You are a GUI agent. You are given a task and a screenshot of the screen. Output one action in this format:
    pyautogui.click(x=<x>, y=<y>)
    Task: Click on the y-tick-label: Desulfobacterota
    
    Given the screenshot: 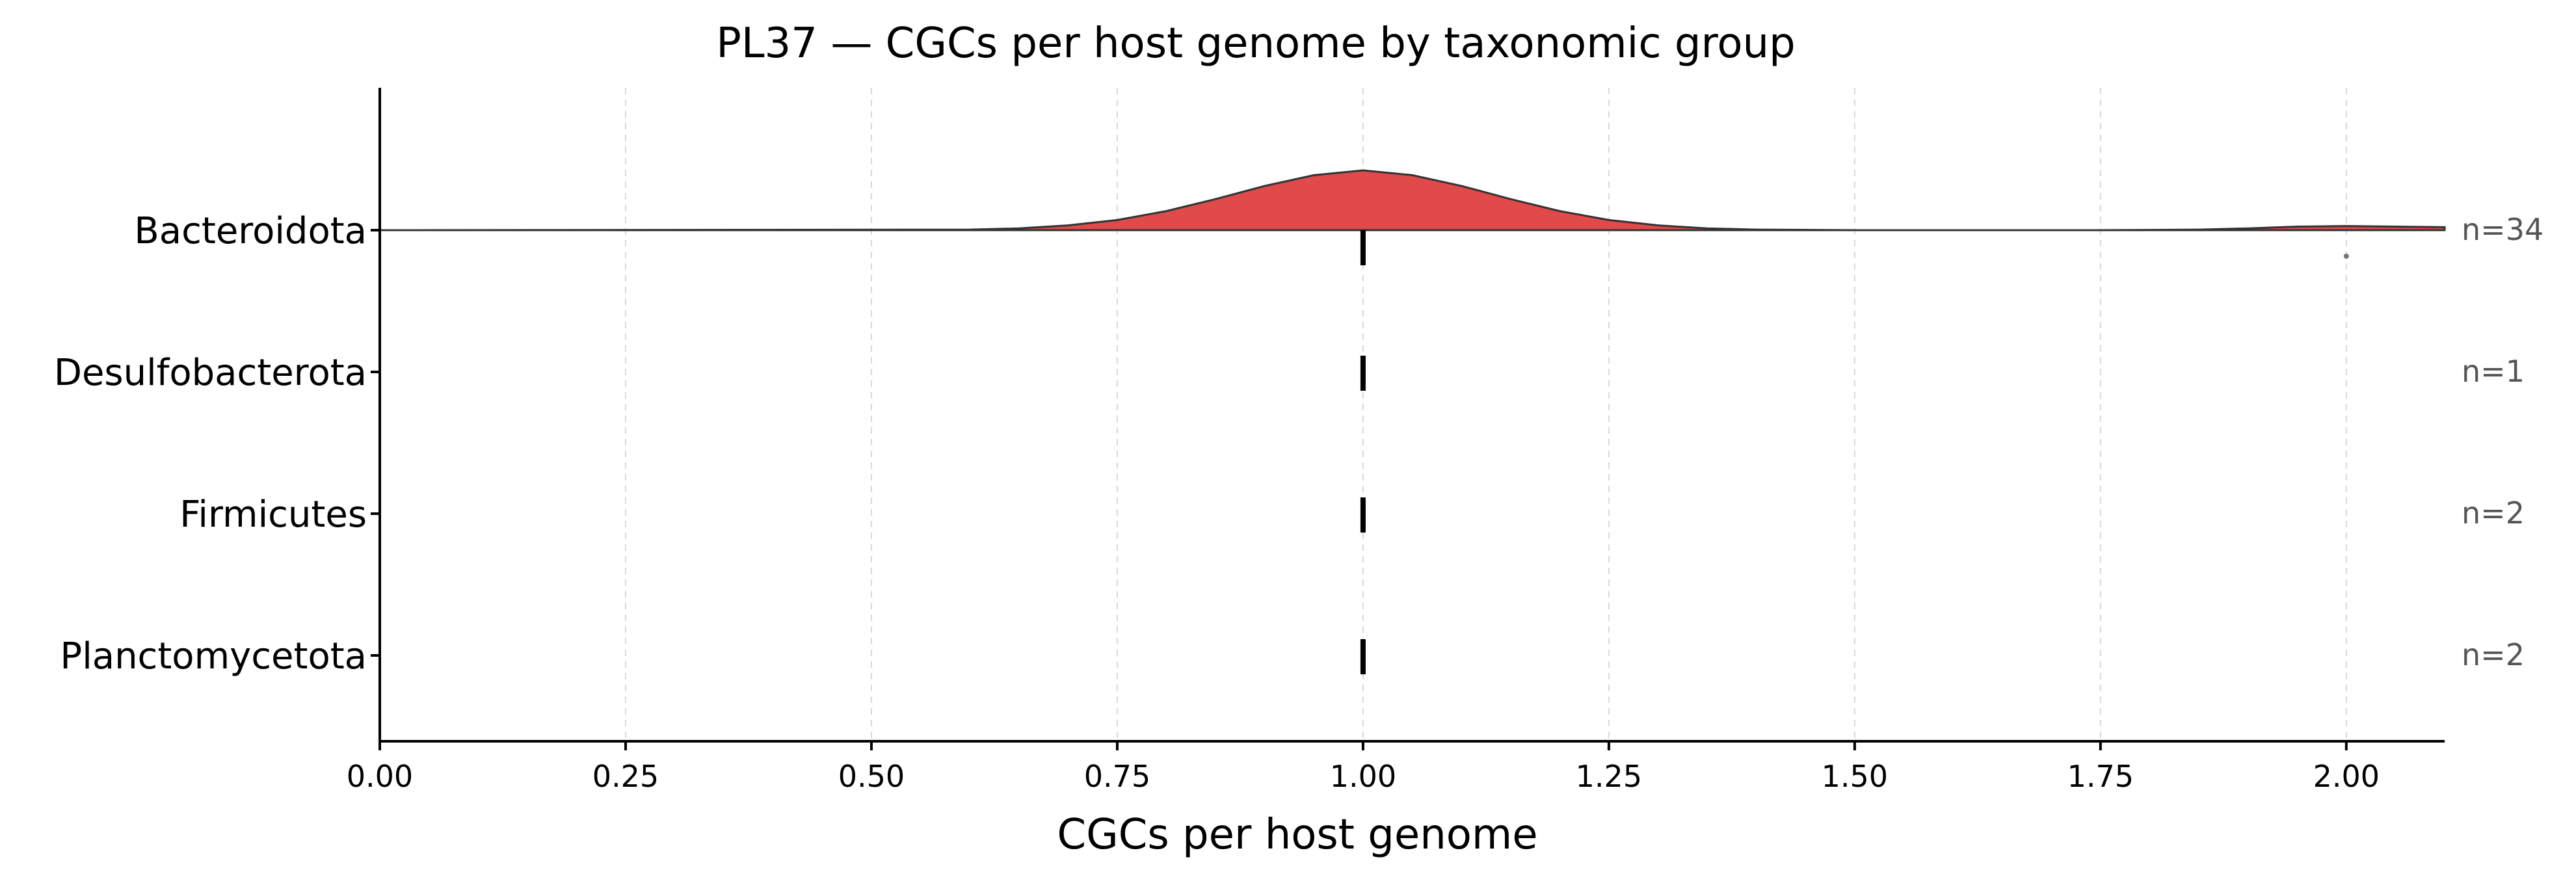 What is the action you would take?
    pyautogui.click(x=210, y=373)
    